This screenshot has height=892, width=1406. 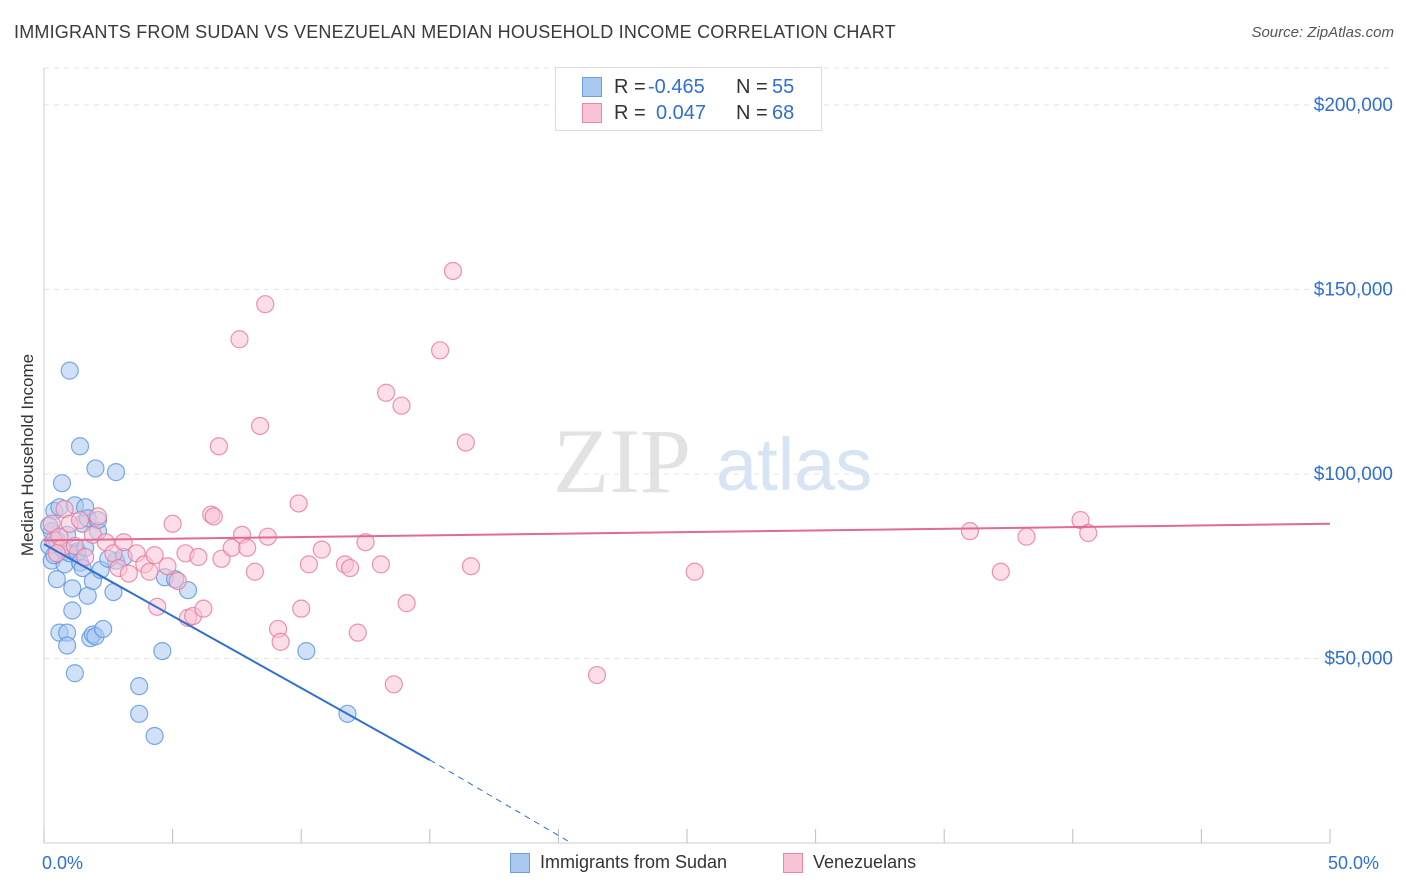 What do you see at coordinates (687, 532) in the screenshot?
I see `trend-line-venezuelans` at bounding box center [687, 532].